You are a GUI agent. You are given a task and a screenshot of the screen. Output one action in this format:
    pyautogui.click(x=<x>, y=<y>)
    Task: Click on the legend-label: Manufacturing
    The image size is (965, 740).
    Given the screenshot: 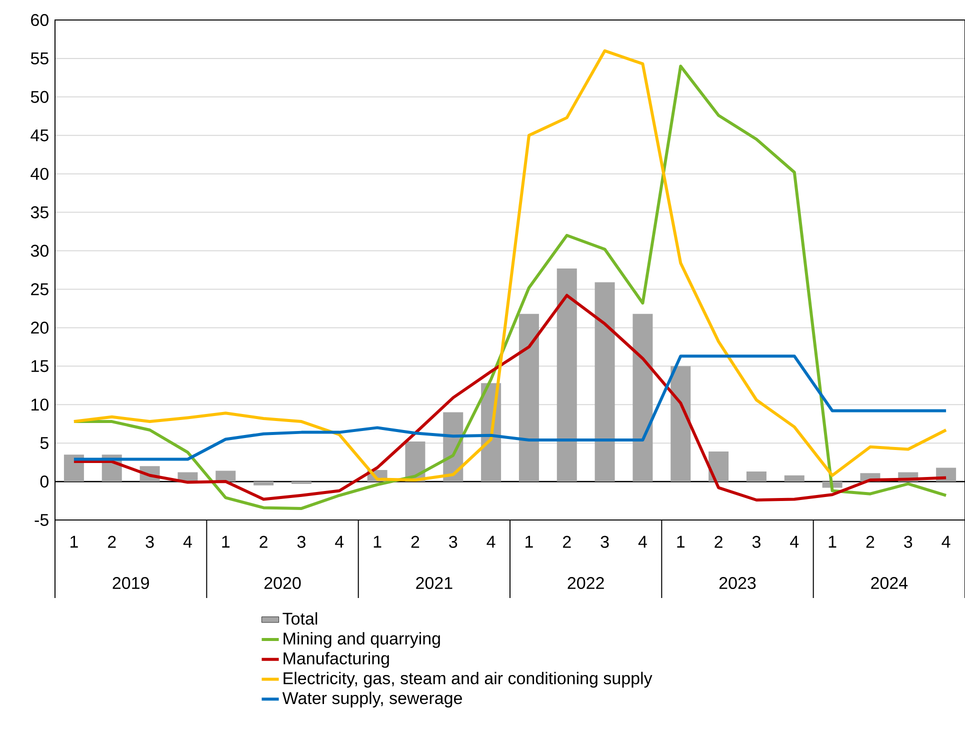 What is the action you would take?
    pyautogui.click(x=336, y=660)
    